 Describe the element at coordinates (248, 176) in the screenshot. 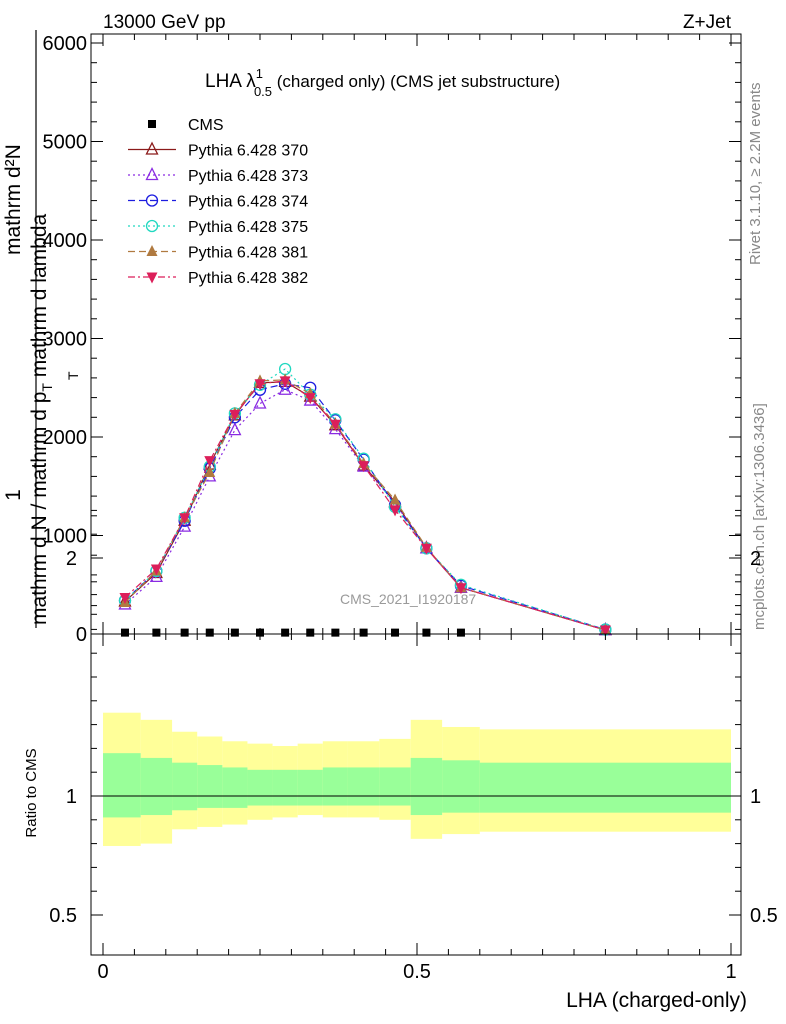

I see `legend-label-p373: Pythia 6.428 373` at that location.